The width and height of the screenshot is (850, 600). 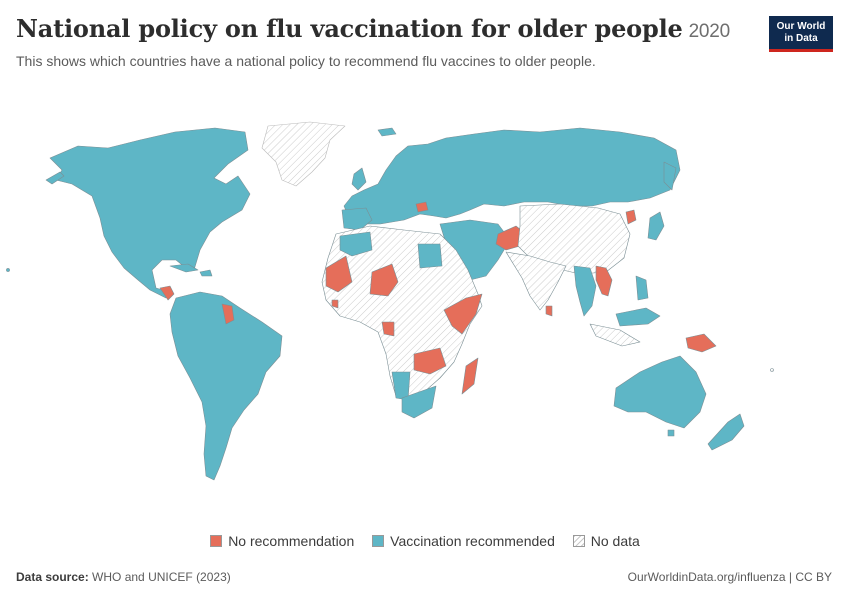 What do you see at coordinates (726, 432) in the screenshot?
I see `region-new-zealand` at bounding box center [726, 432].